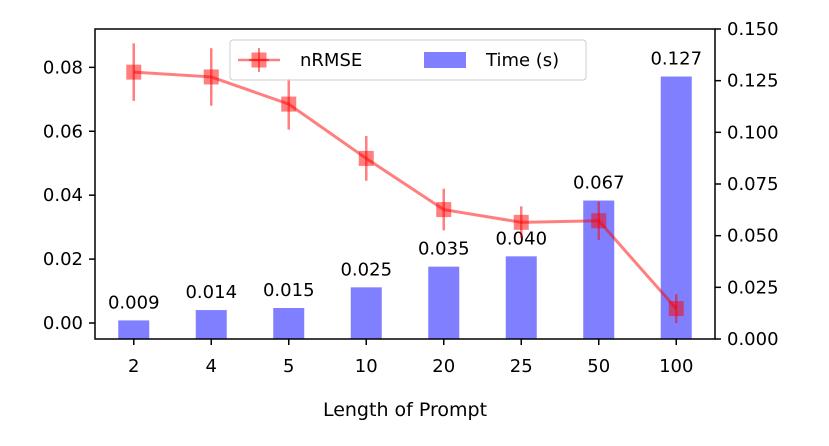 Image resolution: width=829 pixels, height=446 pixels. I want to click on left-axis-tick-label: 0.00, so click(63, 323).